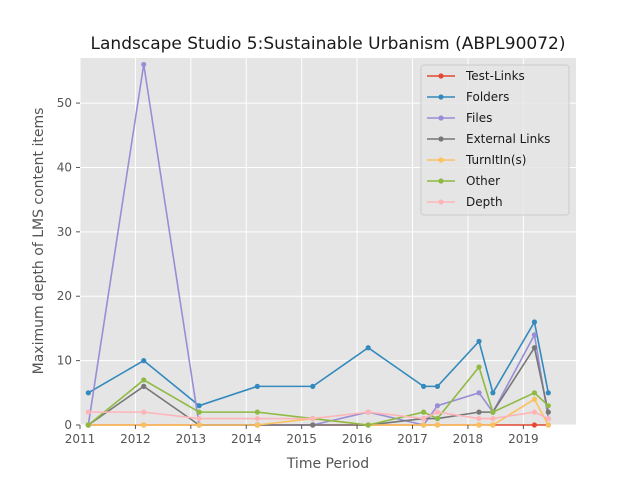  Describe the element at coordinates (508, 139) in the screenshot. I see `legend-label: External Links` at that location.